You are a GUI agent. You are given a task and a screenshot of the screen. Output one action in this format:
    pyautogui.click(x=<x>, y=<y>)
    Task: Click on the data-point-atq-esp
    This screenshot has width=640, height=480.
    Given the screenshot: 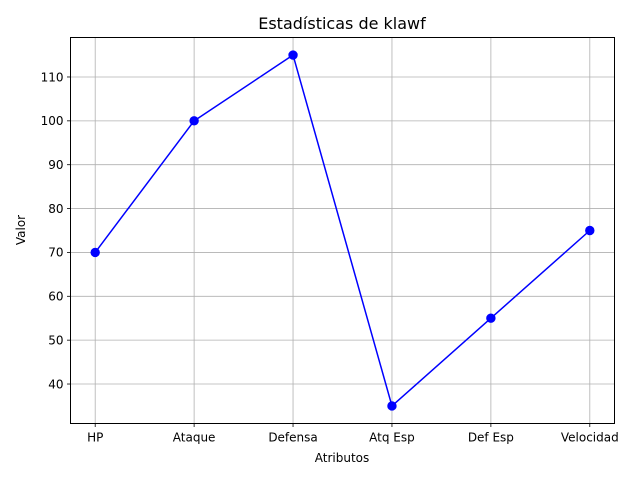 What is the action you would take?
    pyautogui.click(x=392, y=406)
    